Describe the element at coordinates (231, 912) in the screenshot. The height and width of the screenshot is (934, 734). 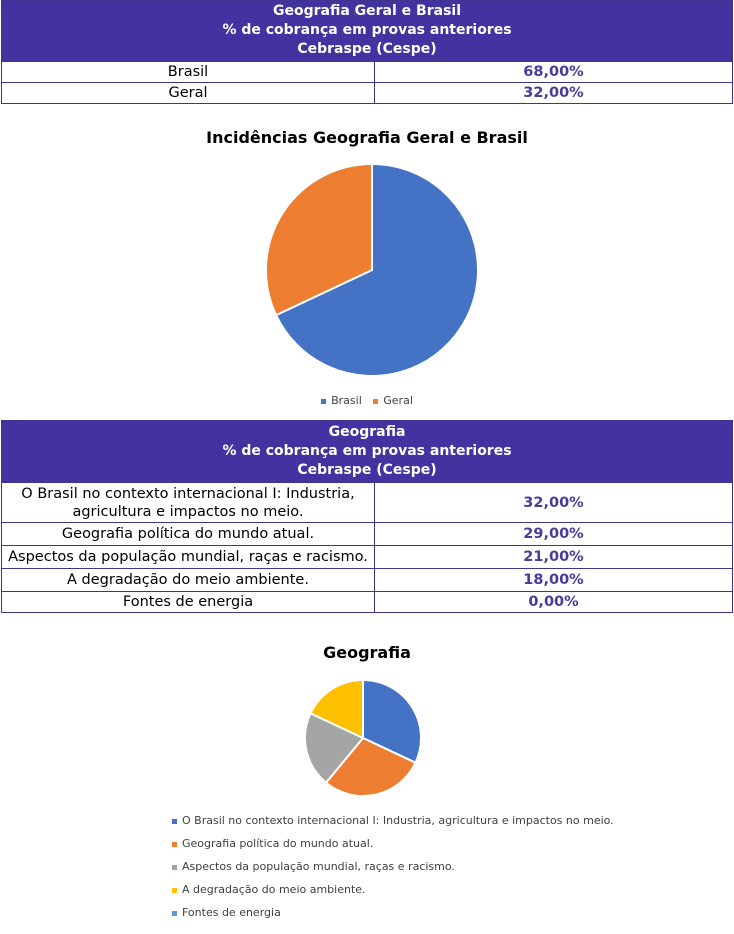
I see `legend-label: Fontes de energia` at that location.